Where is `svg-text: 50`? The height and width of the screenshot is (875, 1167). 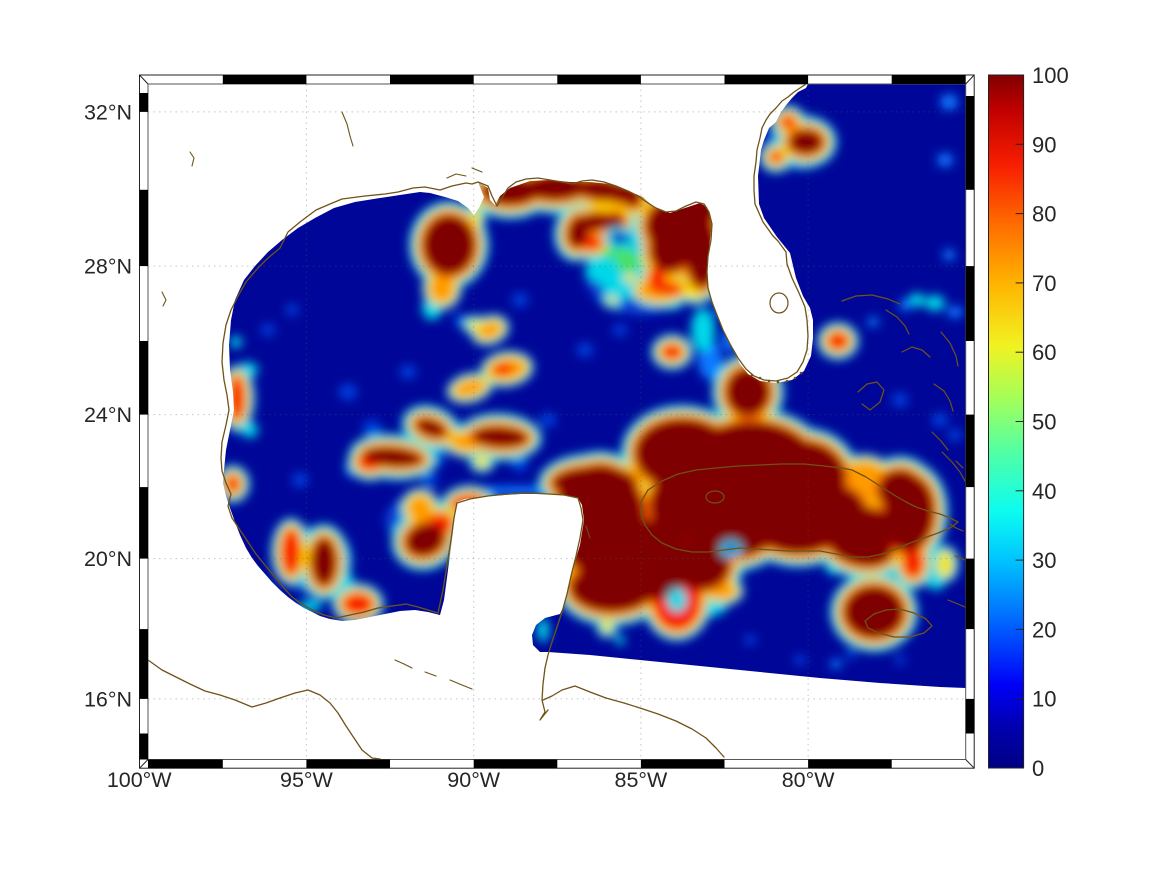
svg-text: 50 is located at coordinates (1044, 422).